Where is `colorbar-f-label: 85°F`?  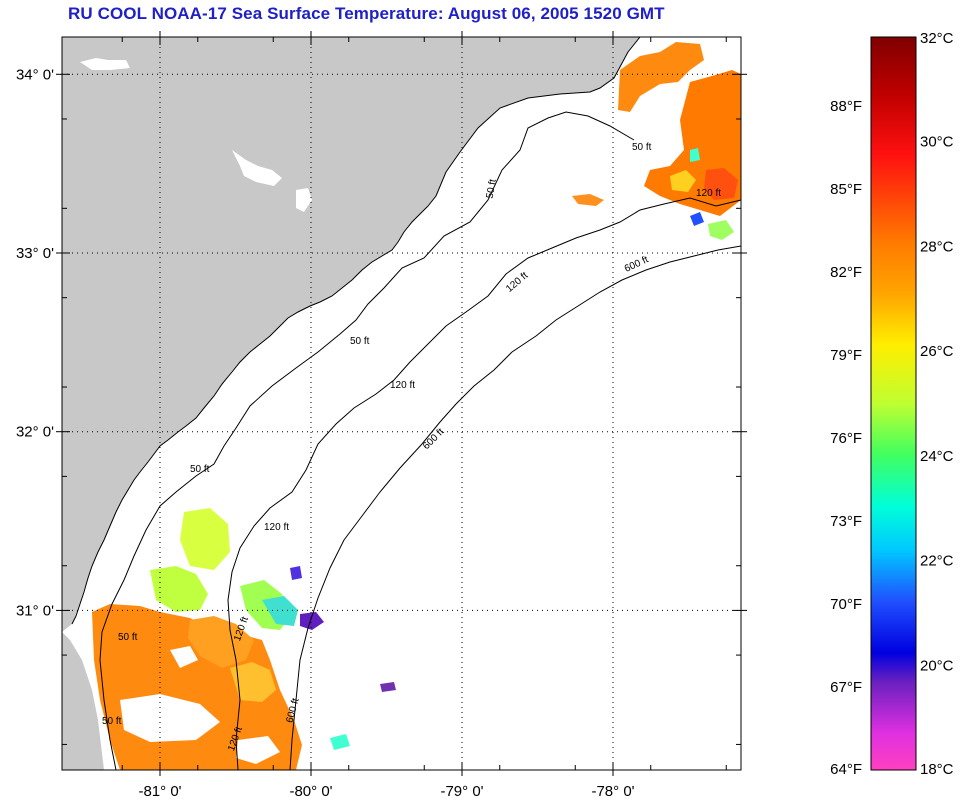
colorbar-f-label: 85°F is located at coordinates (846, 189).